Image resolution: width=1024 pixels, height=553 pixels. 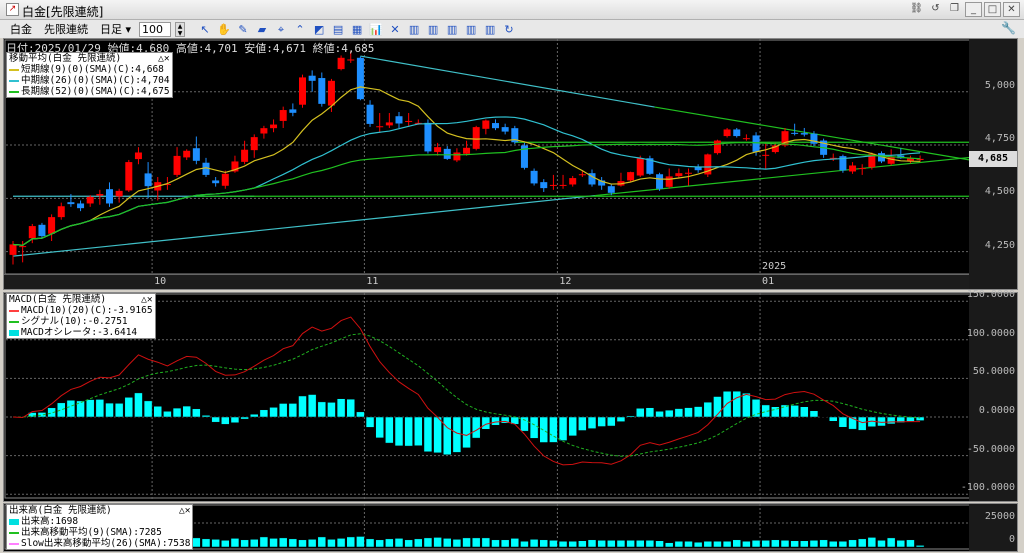 I want to click on contract-button: 先限連続, so click(x=66, y=29).